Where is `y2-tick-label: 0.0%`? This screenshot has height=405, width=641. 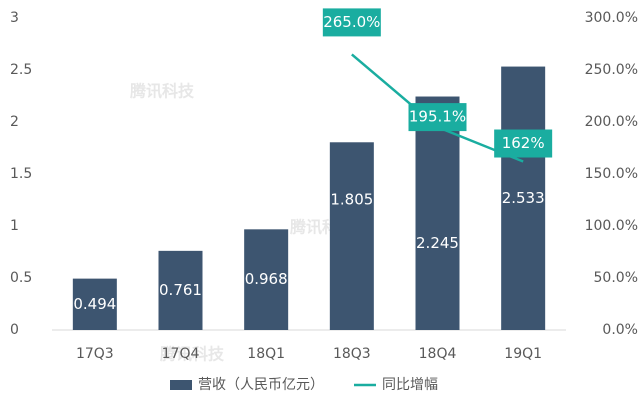
y2-tick-label: 0.0% is located at coordinates (620, 330).